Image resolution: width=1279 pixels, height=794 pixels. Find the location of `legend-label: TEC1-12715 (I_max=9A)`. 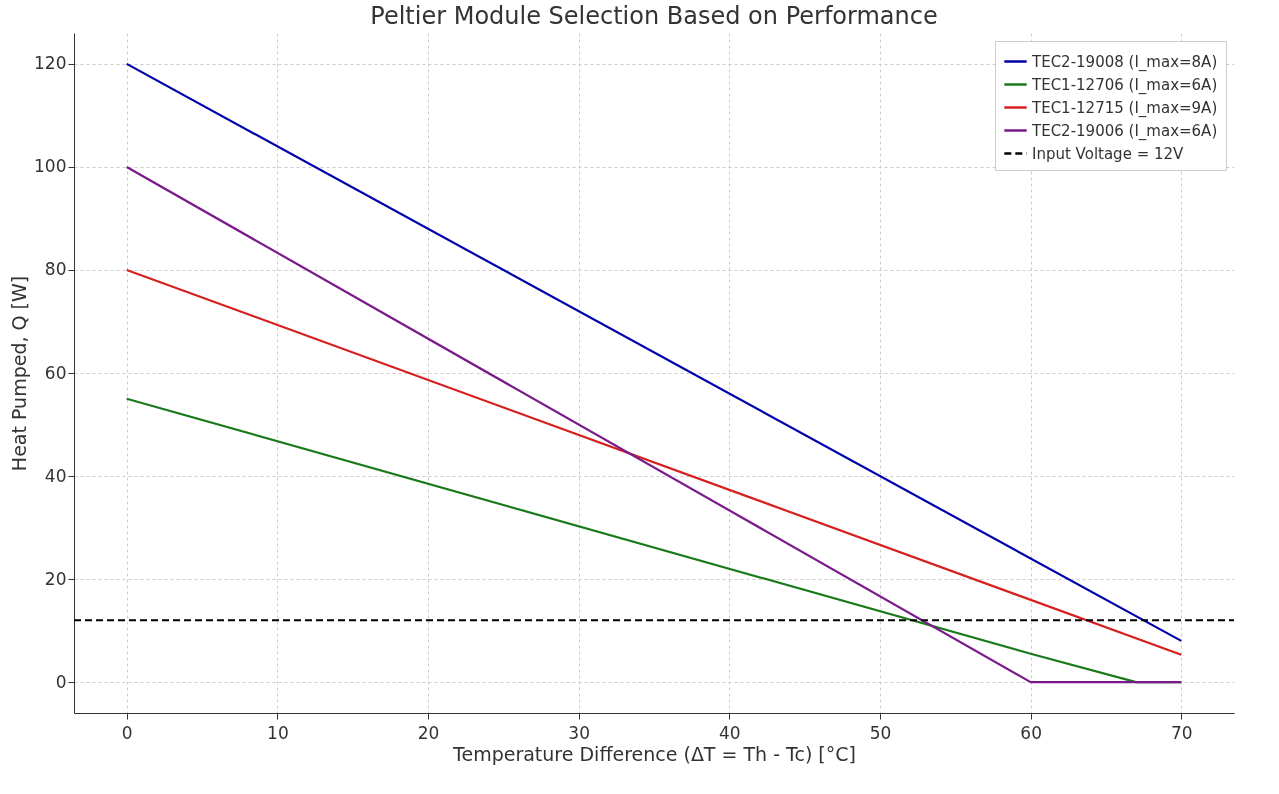

legend-label: TEC1-12715 (I_max=9A) is located at coordinates (1124, 108).